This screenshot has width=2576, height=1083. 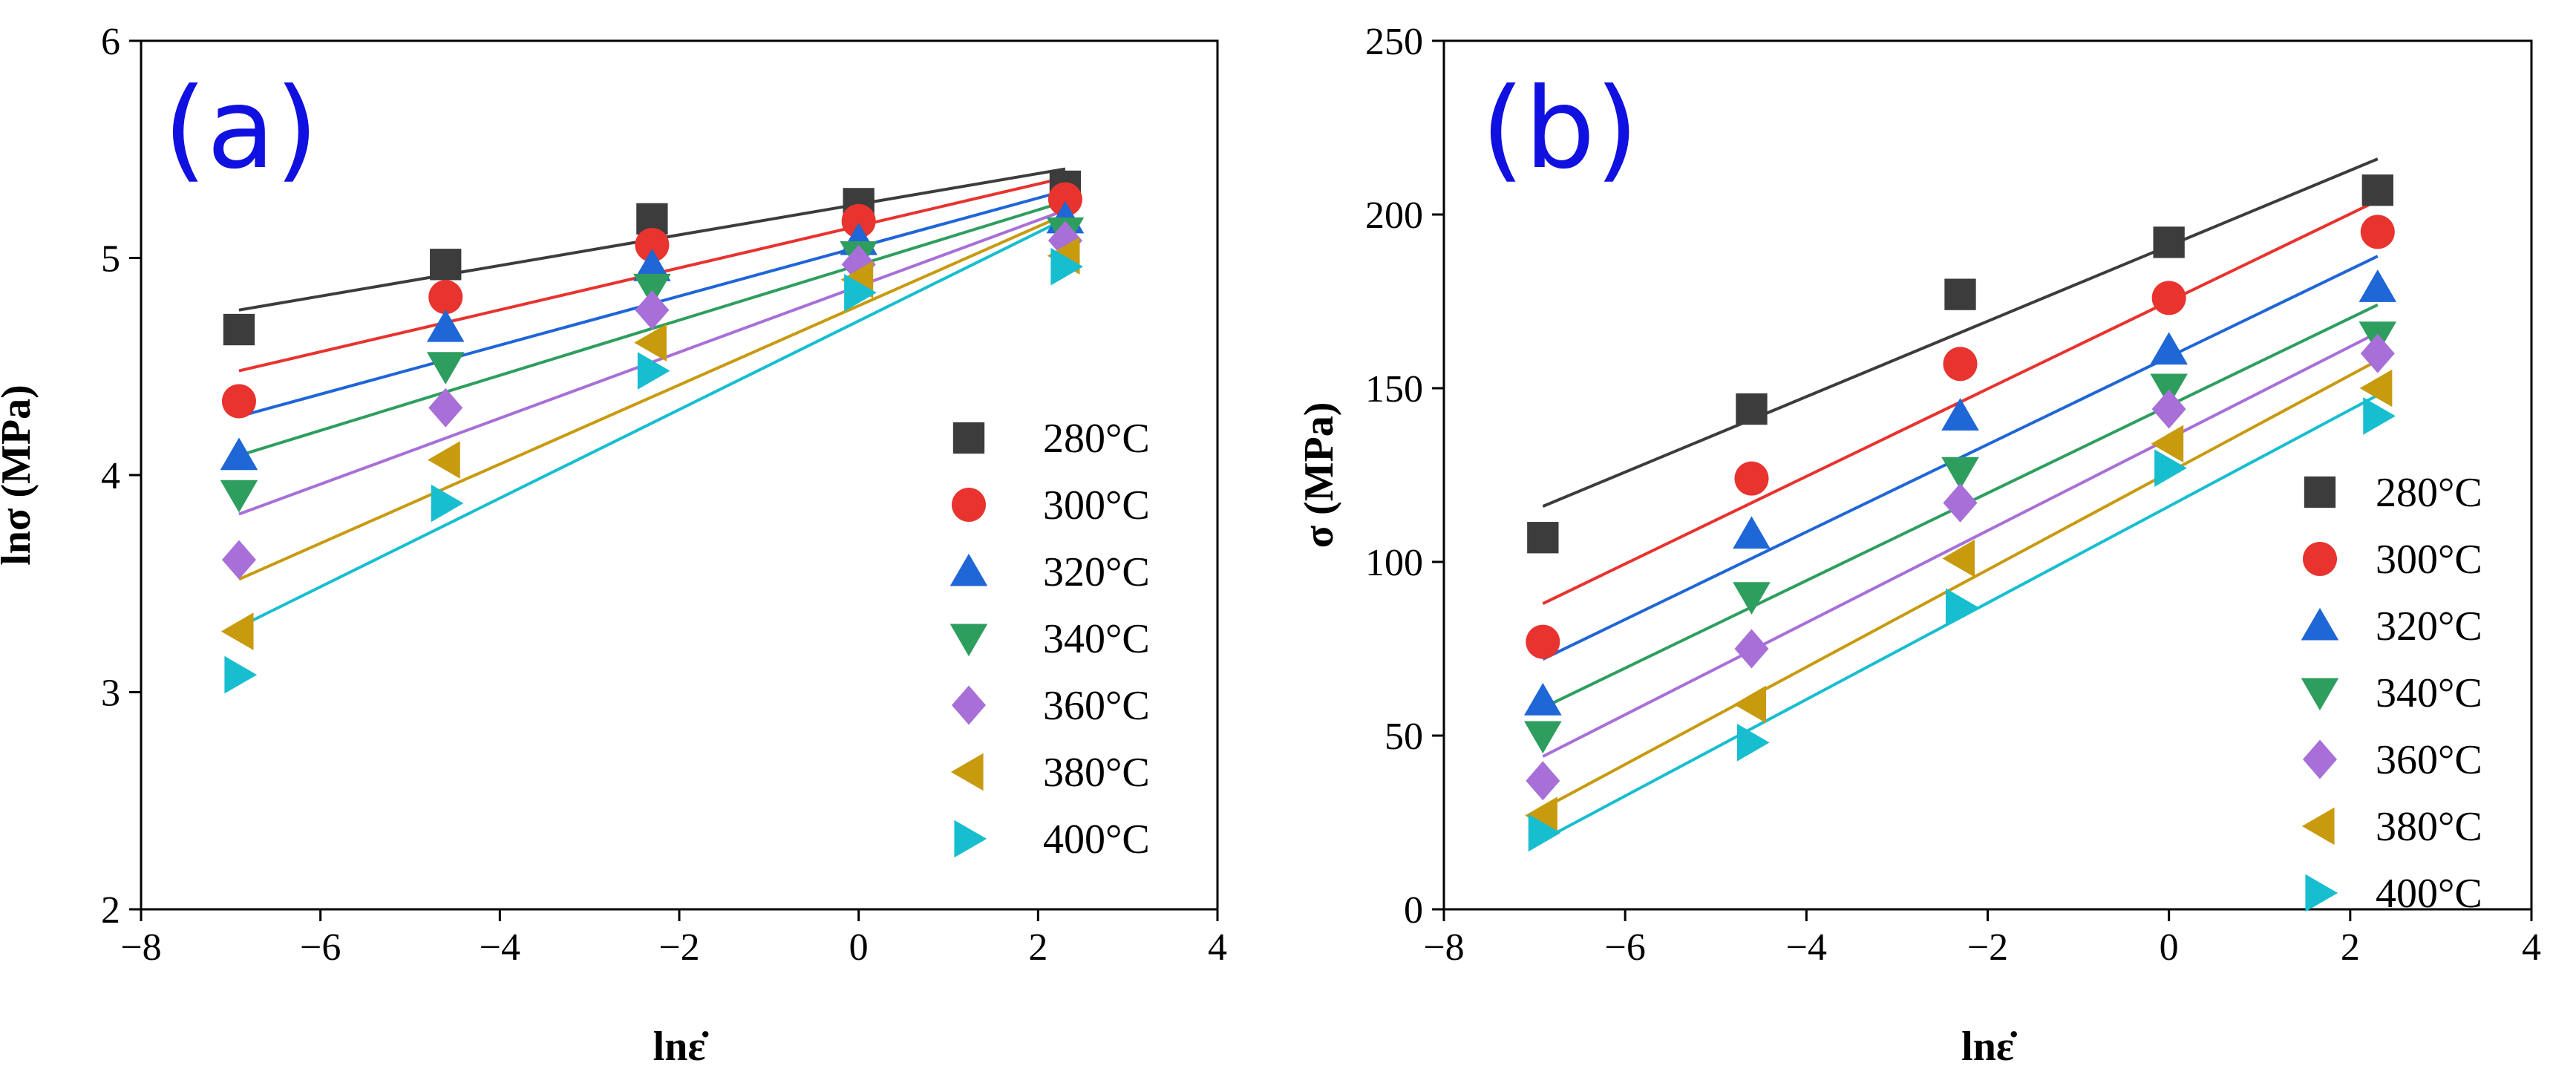 What do you see at coordinates (2429, 760) in the screenshot?
I see `legend-label: 360°C` at bounding box center [2429, 760].